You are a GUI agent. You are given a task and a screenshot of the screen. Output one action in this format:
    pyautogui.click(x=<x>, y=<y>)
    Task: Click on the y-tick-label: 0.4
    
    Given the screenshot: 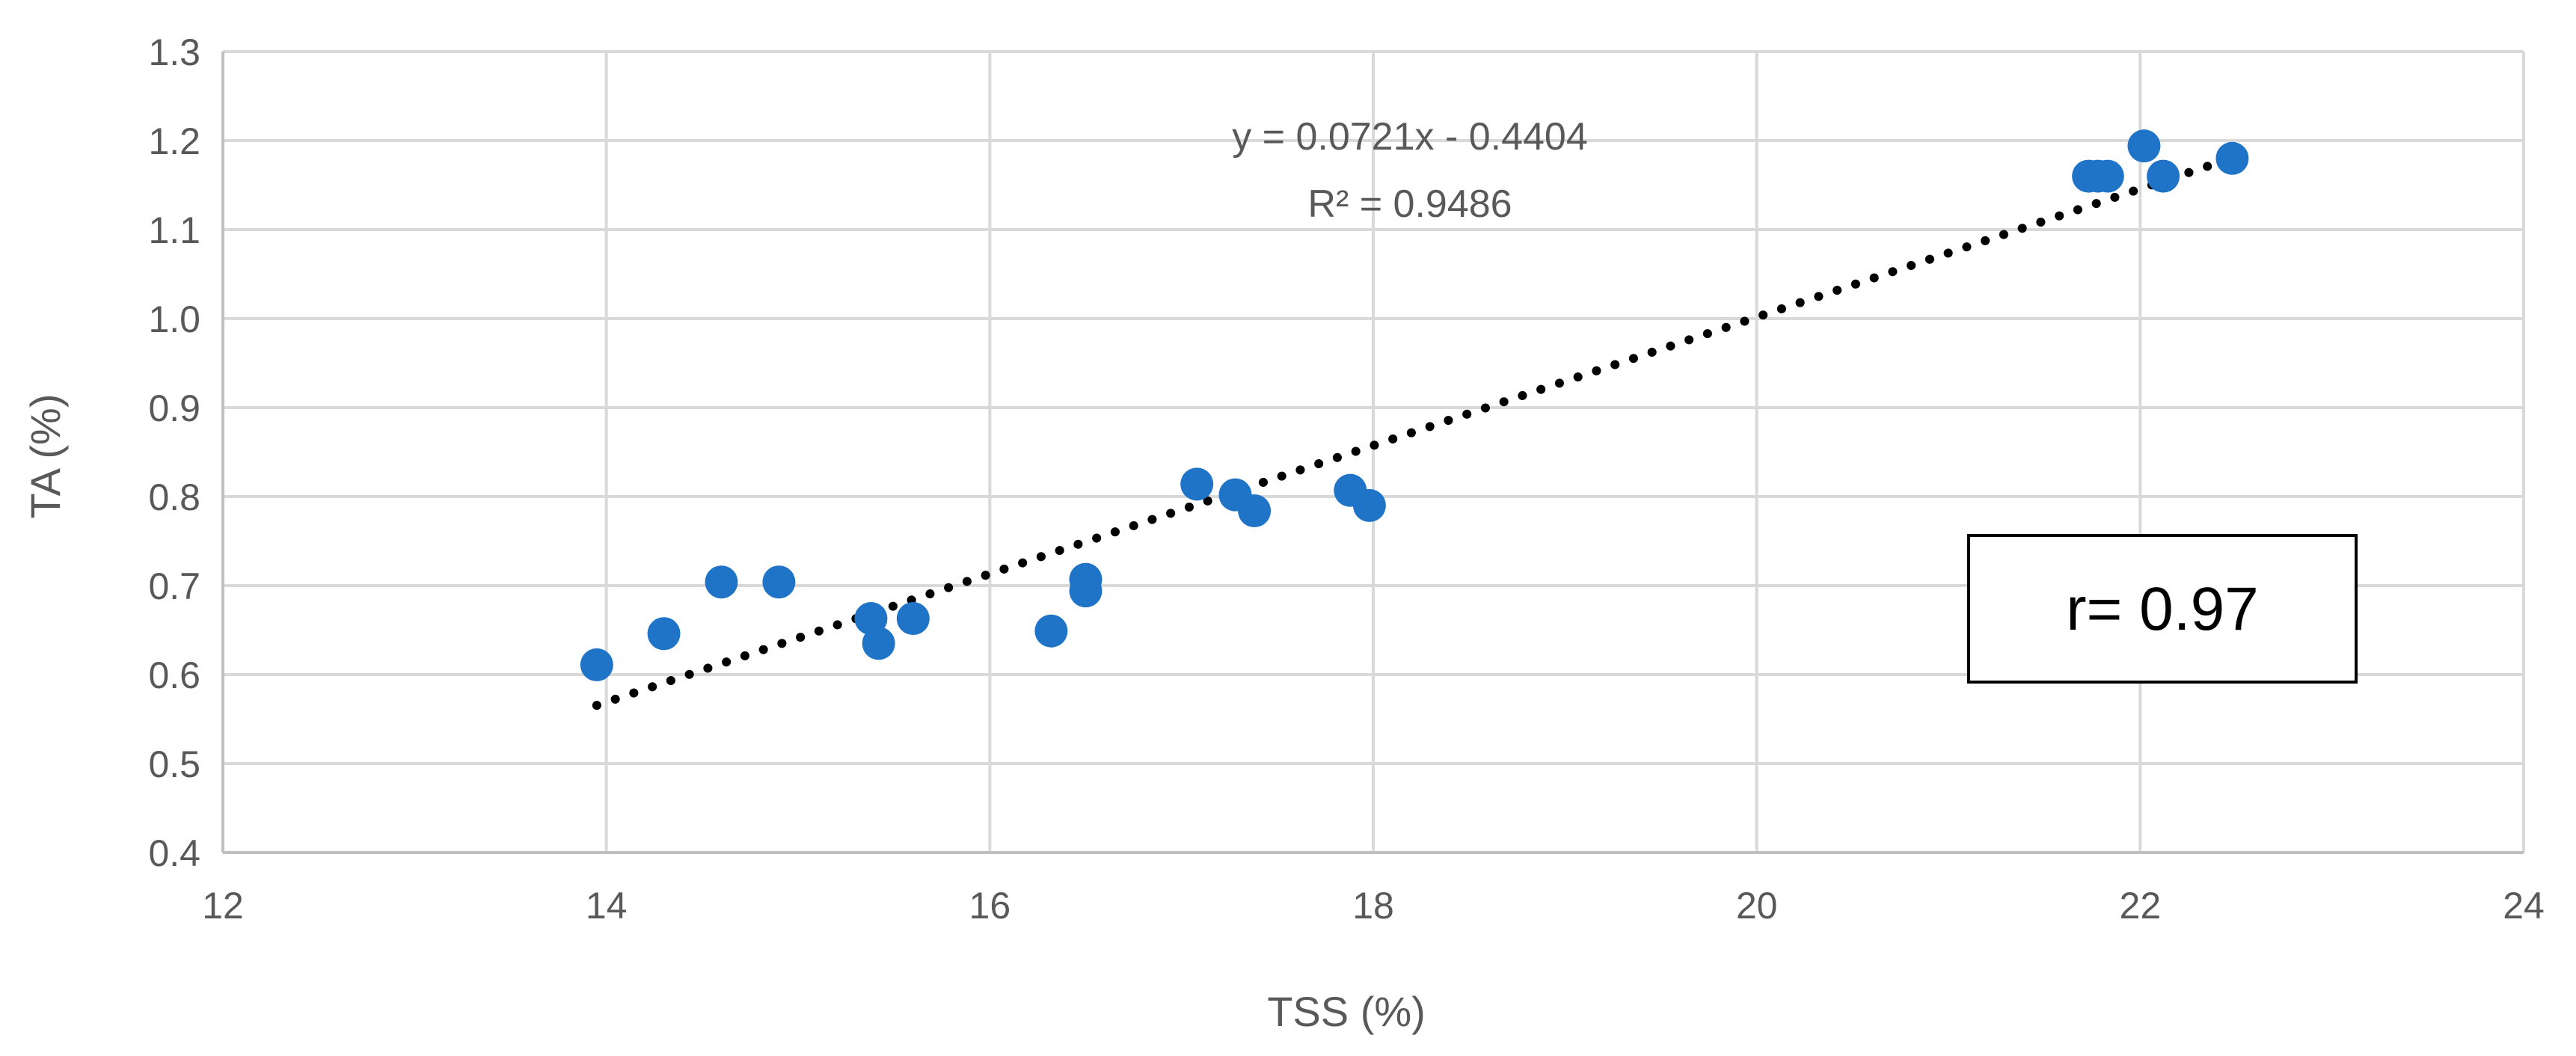 What is the action you would take?
    pyautogui.click(x=174, y=853)
    